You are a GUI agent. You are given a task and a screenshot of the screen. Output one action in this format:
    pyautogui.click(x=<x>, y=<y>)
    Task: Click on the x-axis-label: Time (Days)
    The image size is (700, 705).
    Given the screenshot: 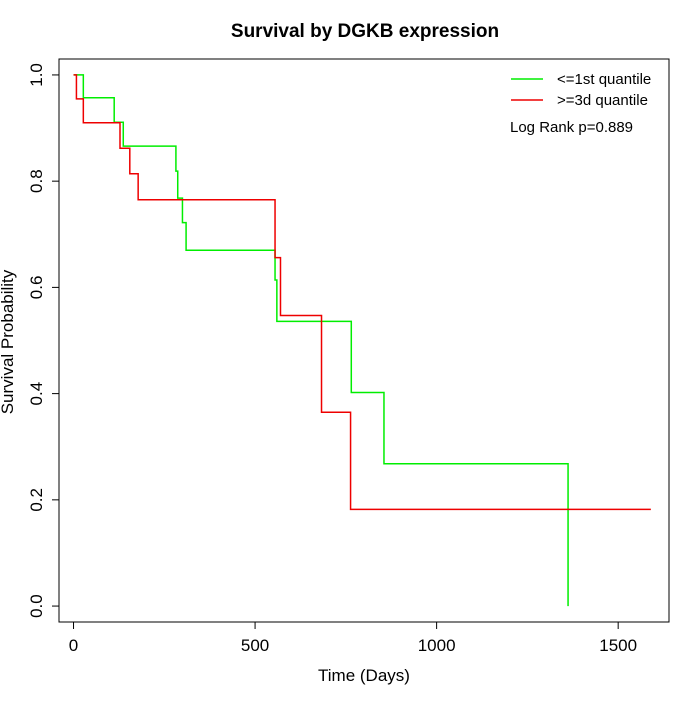 What is the action you would take?
    pyautogui.click(x=364, y=675)
    